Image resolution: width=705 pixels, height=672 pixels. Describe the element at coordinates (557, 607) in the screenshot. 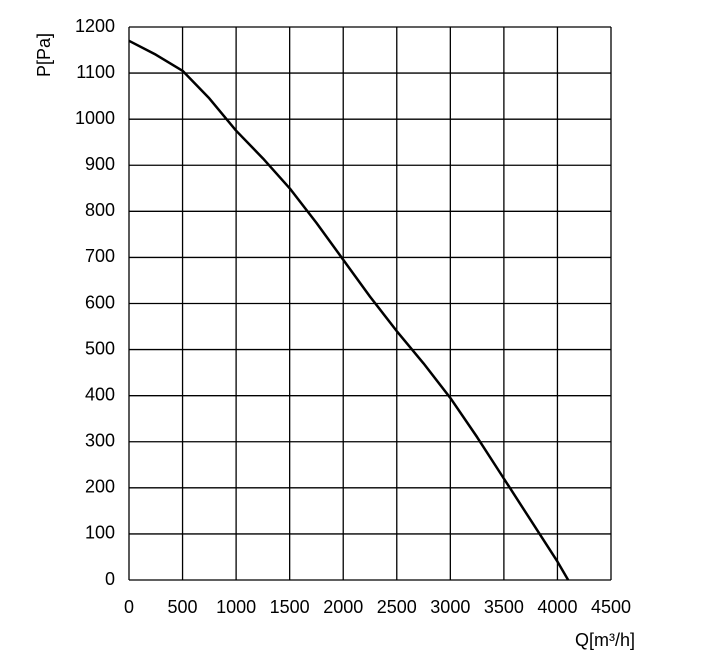

I see `x-tick-label: 4000` at that location.